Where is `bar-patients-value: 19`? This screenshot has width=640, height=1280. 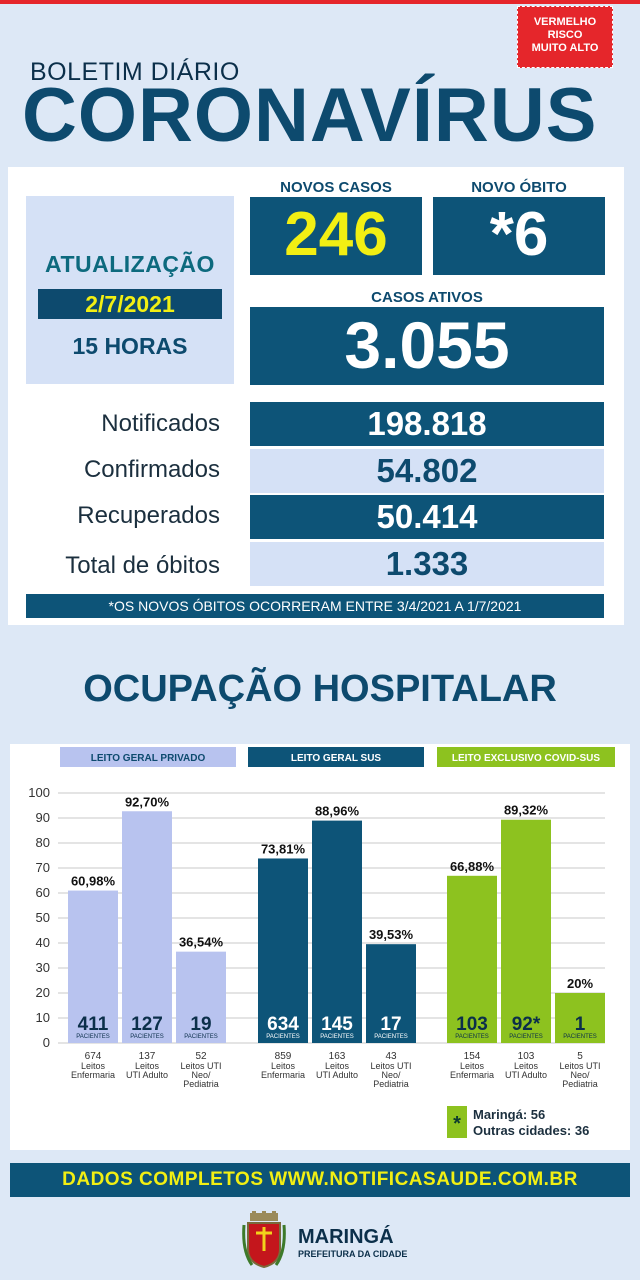
bar-patients-value: 19 is located at coordinates (200, 1024).